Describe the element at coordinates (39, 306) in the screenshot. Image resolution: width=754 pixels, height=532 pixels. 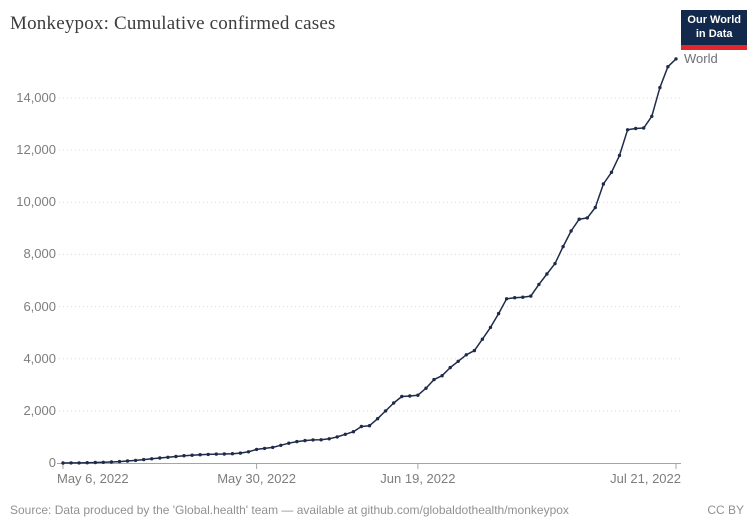
I see `y-tick-label: 6,000` at that location.